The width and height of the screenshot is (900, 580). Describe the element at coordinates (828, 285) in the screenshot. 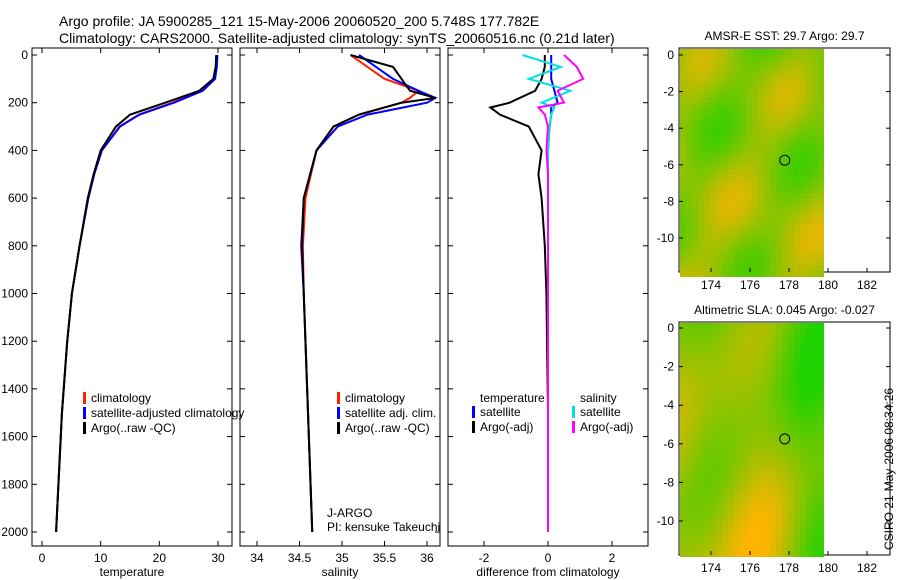

I see `x-tick-label: 180` at that location.